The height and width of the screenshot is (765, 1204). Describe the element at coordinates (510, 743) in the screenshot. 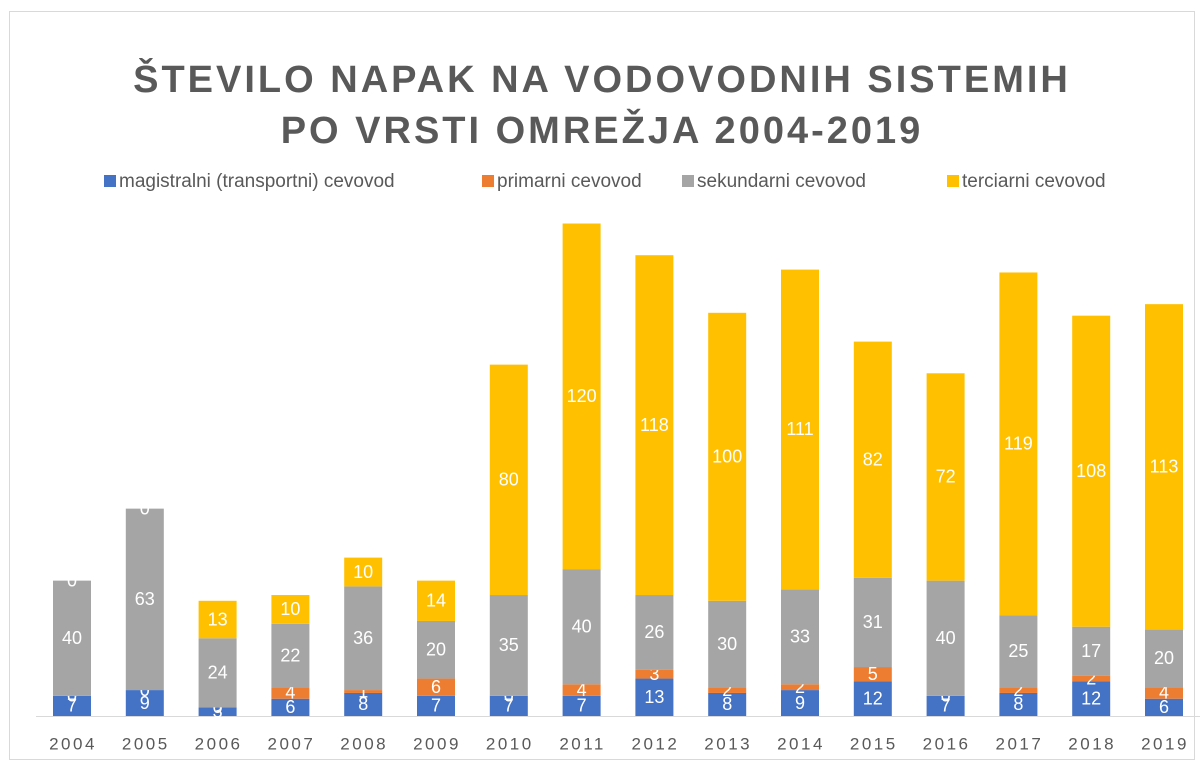

I see `x-tick-label: 2010` at that location.